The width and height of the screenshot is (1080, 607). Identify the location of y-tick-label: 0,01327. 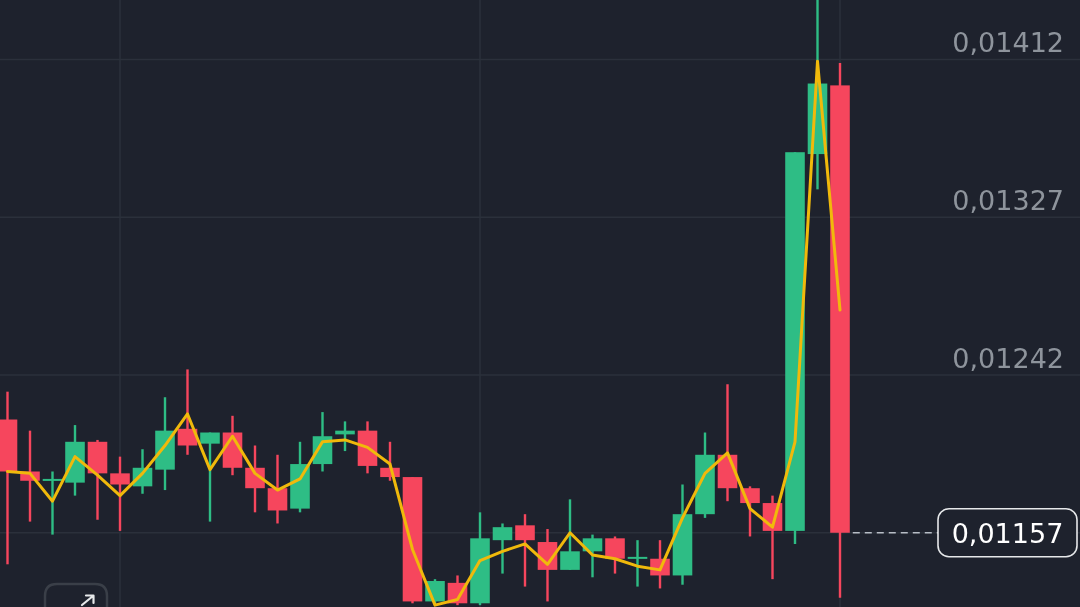
(1008, 201).